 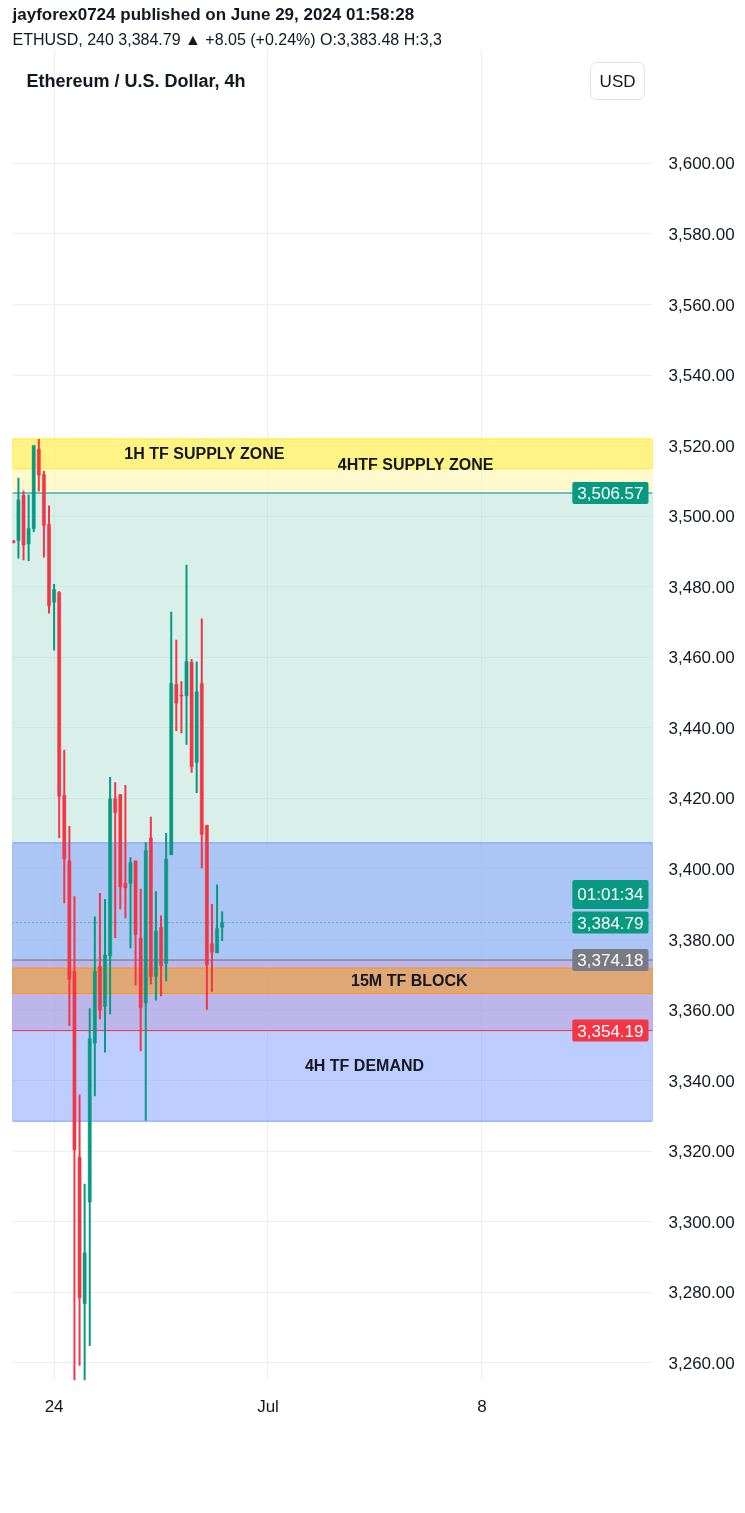 I want to click on y-tick-label: 3,260.00, so click(x=701, y=1363).